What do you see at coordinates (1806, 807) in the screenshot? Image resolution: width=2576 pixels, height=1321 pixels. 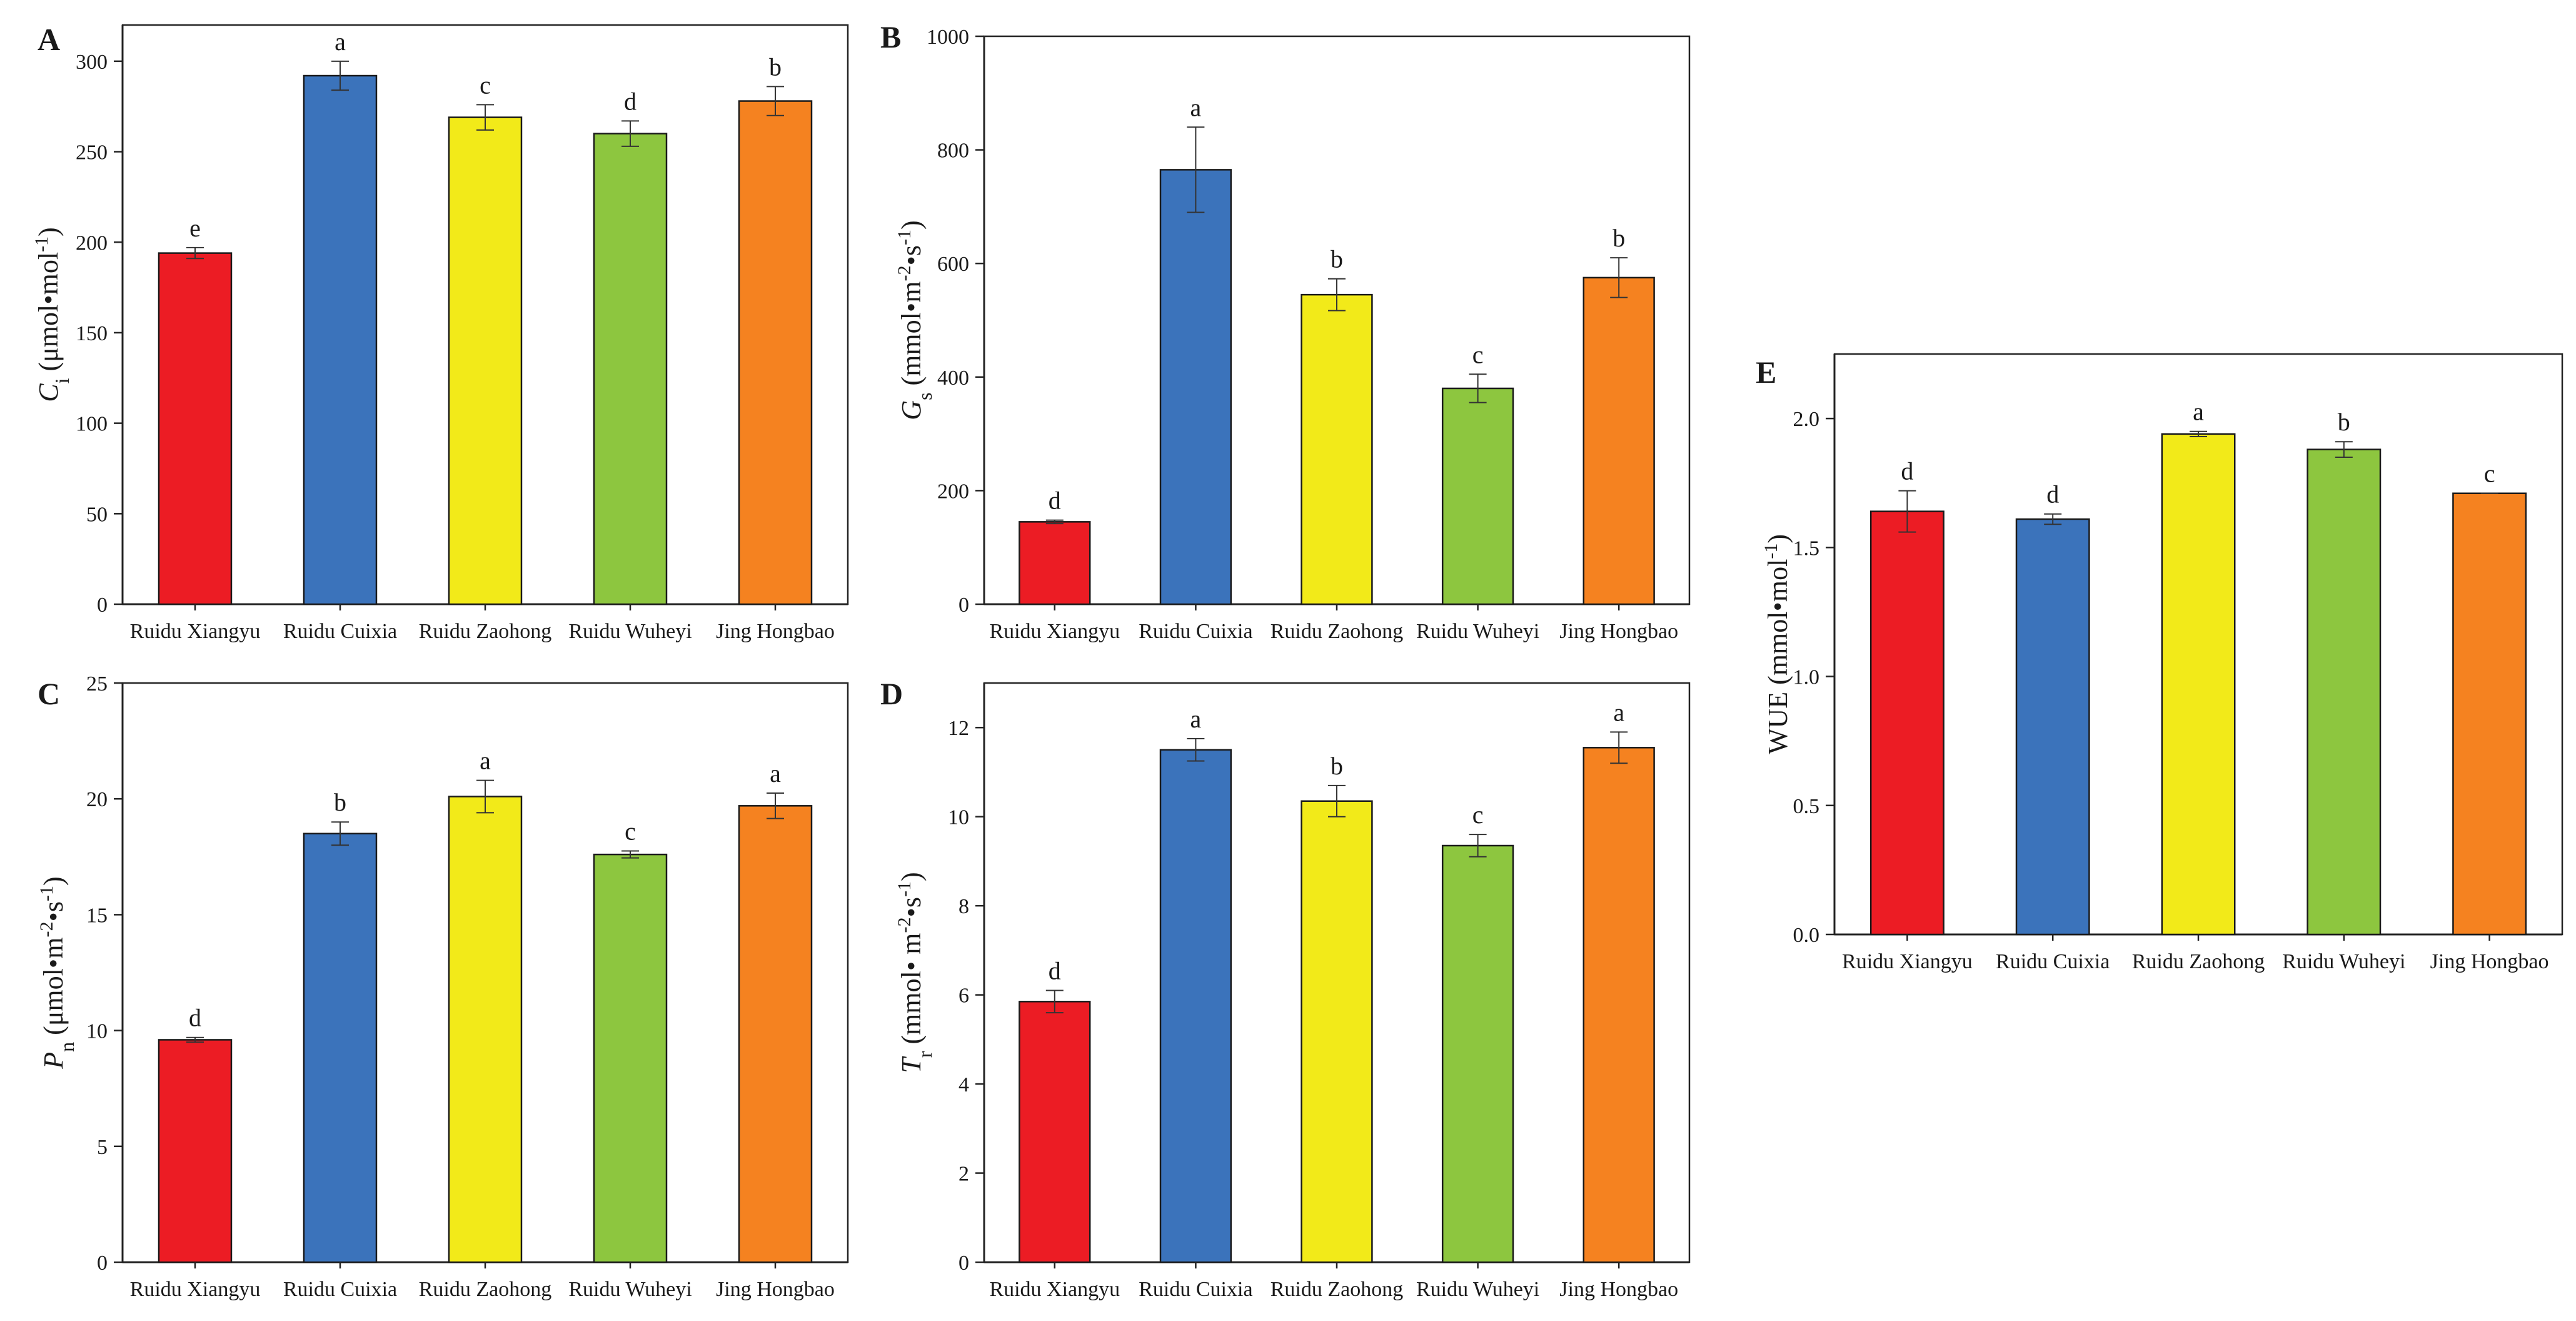 I see `y-tick-label: 0.5` at bounding box center [1806, 807].